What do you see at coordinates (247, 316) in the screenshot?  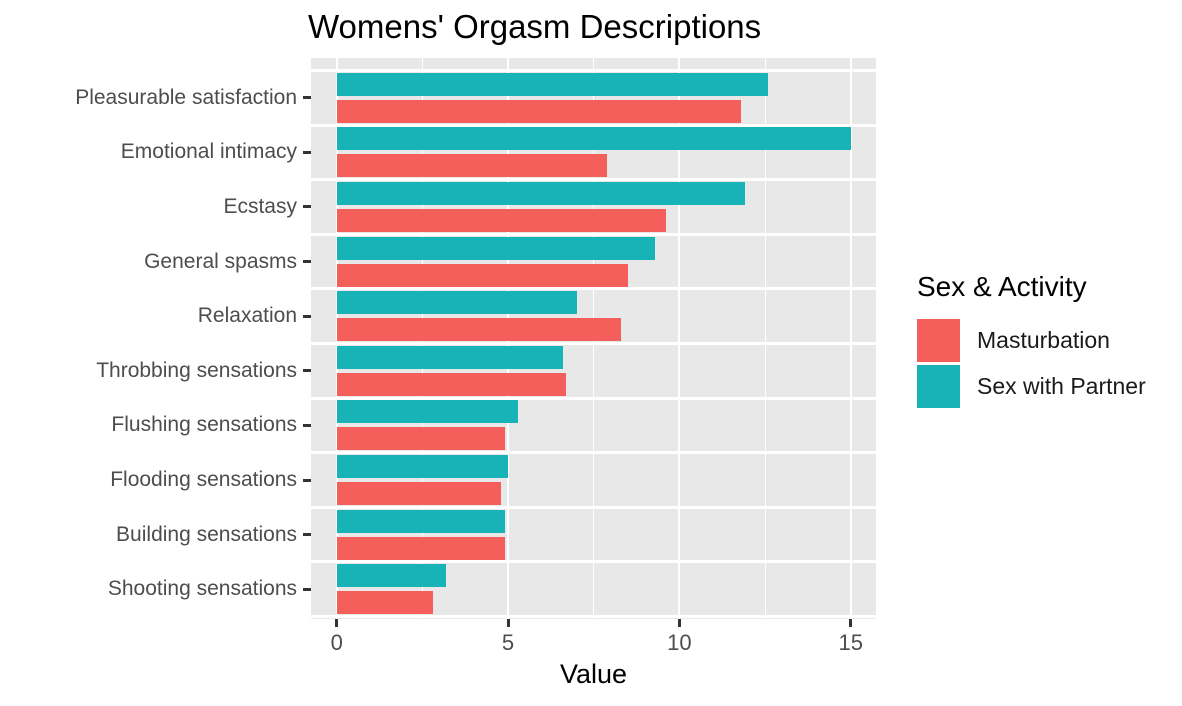 I see `y-axis-label: Relaxation` at bounding box center [247, 316].